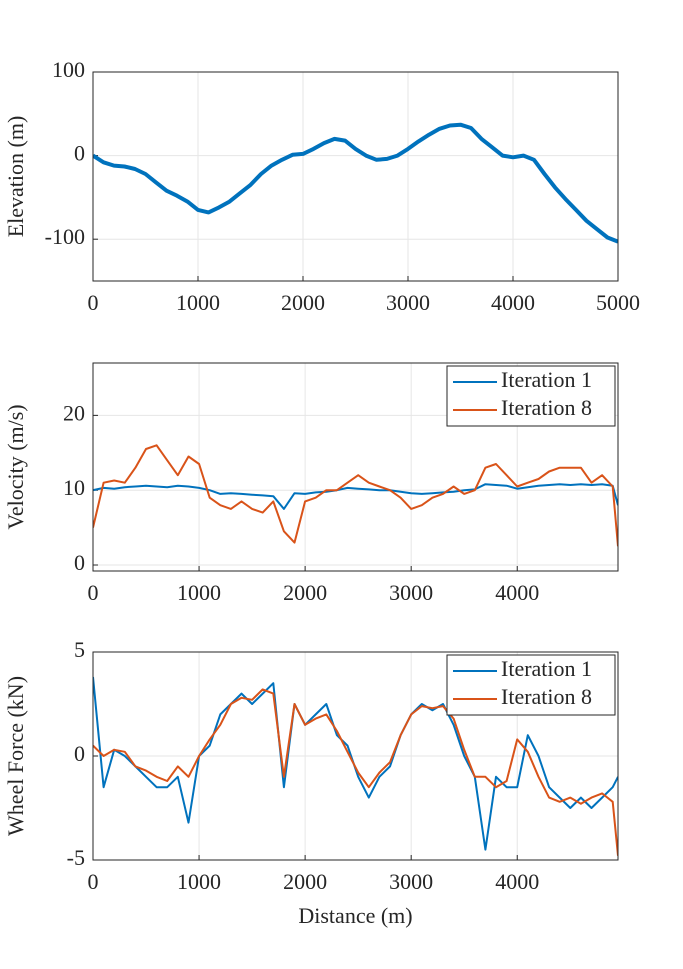 This screenshot has width=683, height=969. Describe the element at coordinates (79, 649) in the screenshot. I see `y-tick-label: 5` at that location.